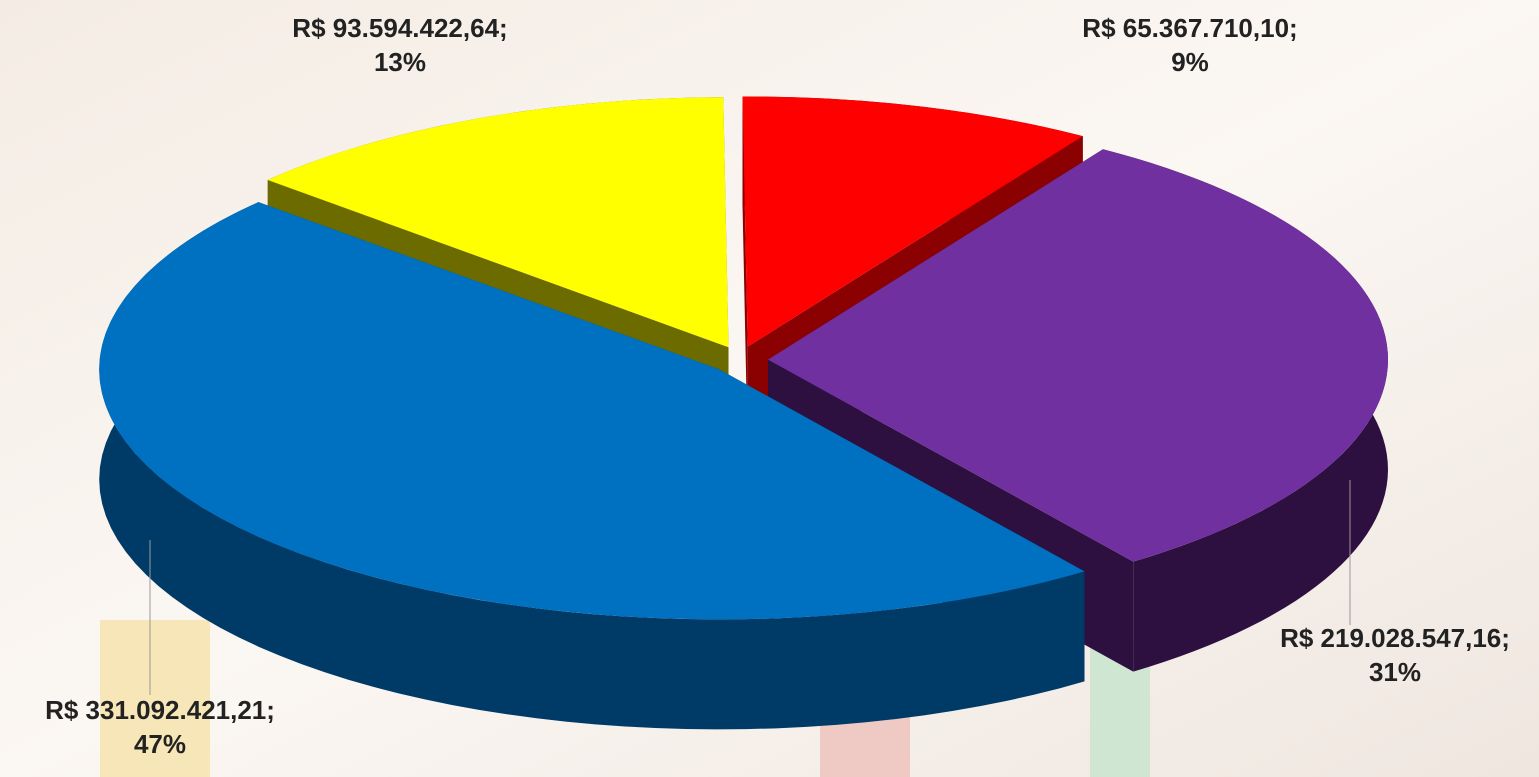 This screenshot has height=777, width=1539. Describe the element at coordinates (160, 744) in the screenshot. I see `percent-label: 47%` at that location.